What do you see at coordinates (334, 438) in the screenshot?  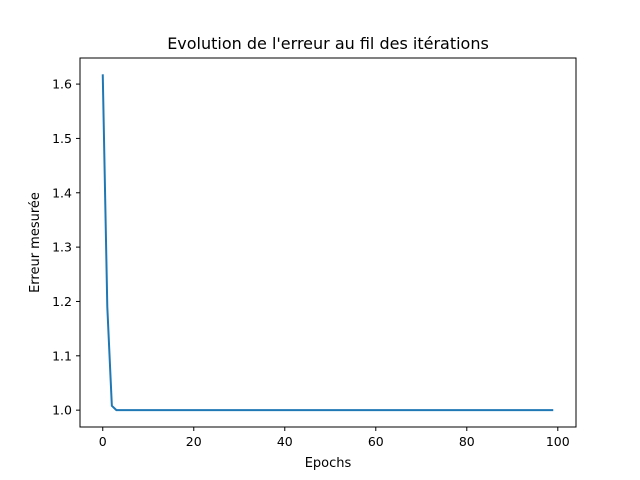 I see `x-axis: 0 20 40 60 80 100` at bounding box center [334, 438].